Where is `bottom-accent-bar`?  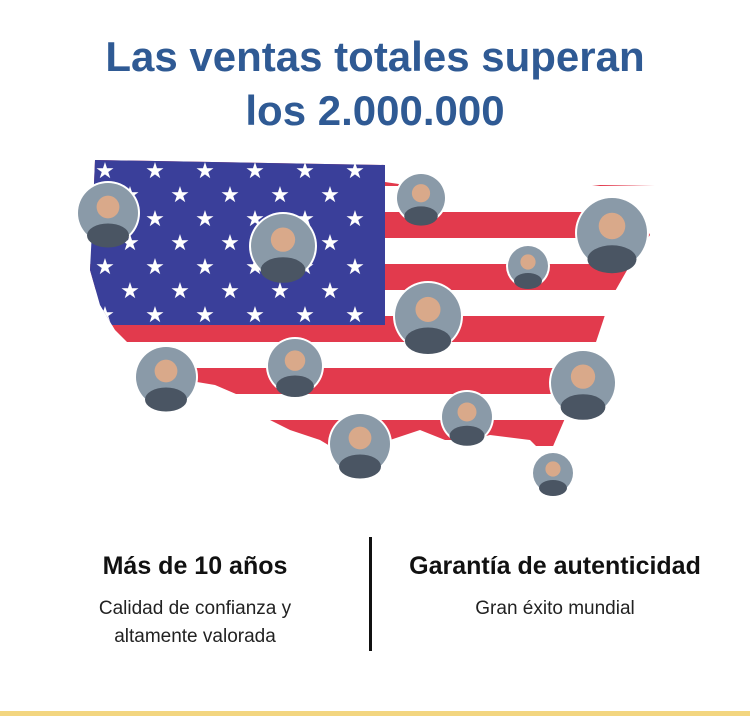 bottom-accent-bar is located at coordinates (375, 713).